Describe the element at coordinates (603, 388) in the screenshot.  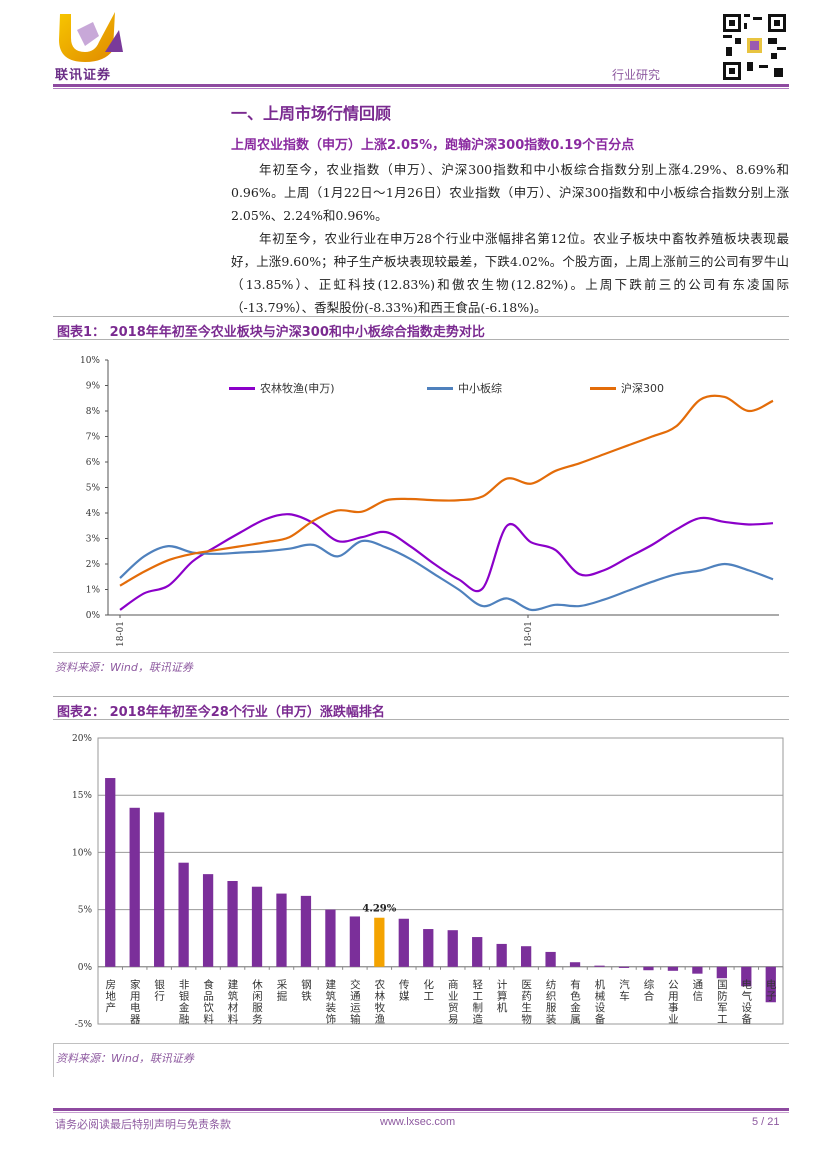
I see `legend-swatch-csi300` at that location.